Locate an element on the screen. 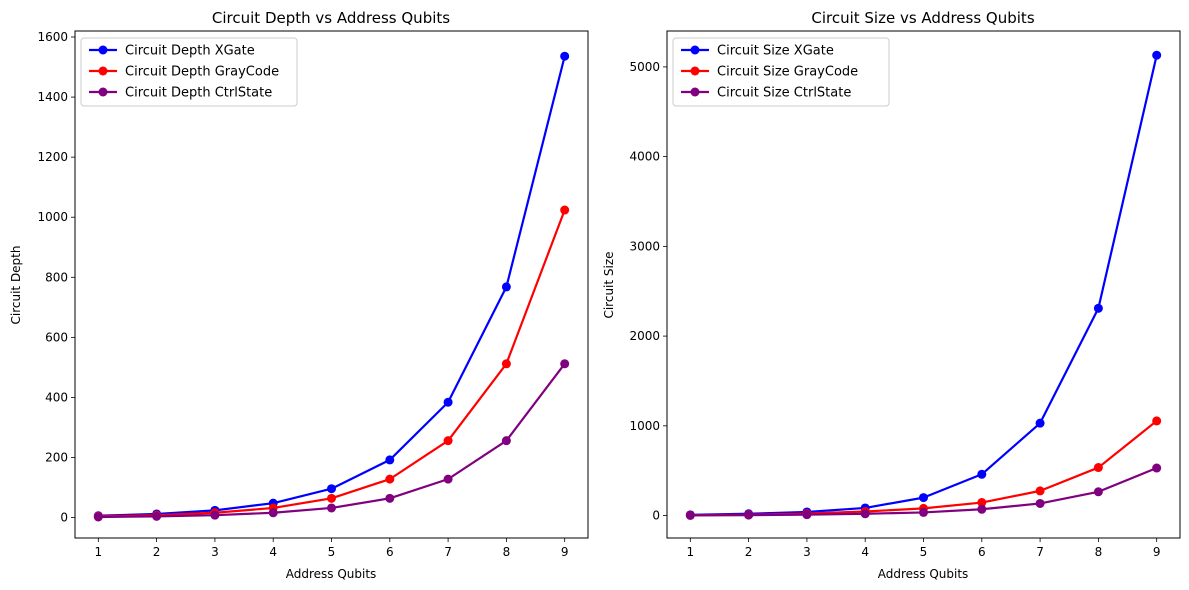  size-chart-xlabel: Address Qubits is located at coordinates (923, 574).